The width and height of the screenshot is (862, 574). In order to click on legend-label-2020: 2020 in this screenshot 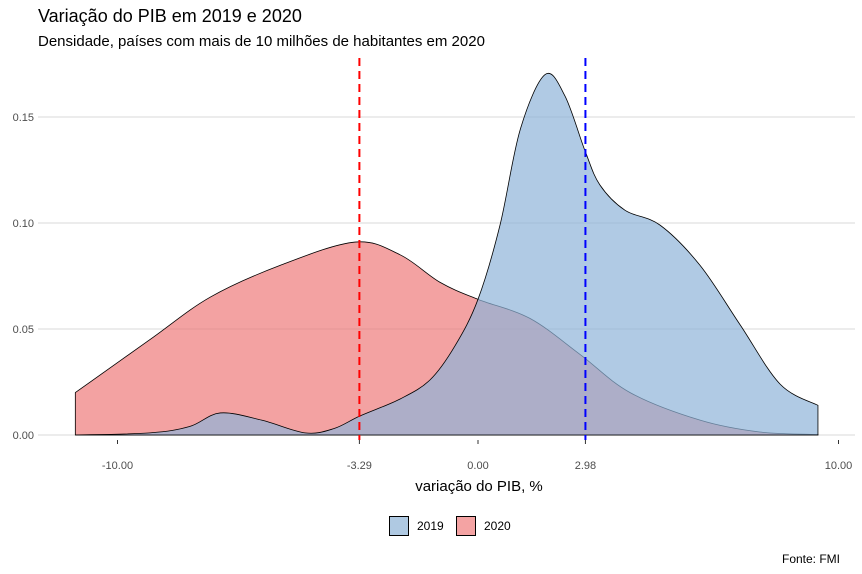, I will do `click(497, 526)`.